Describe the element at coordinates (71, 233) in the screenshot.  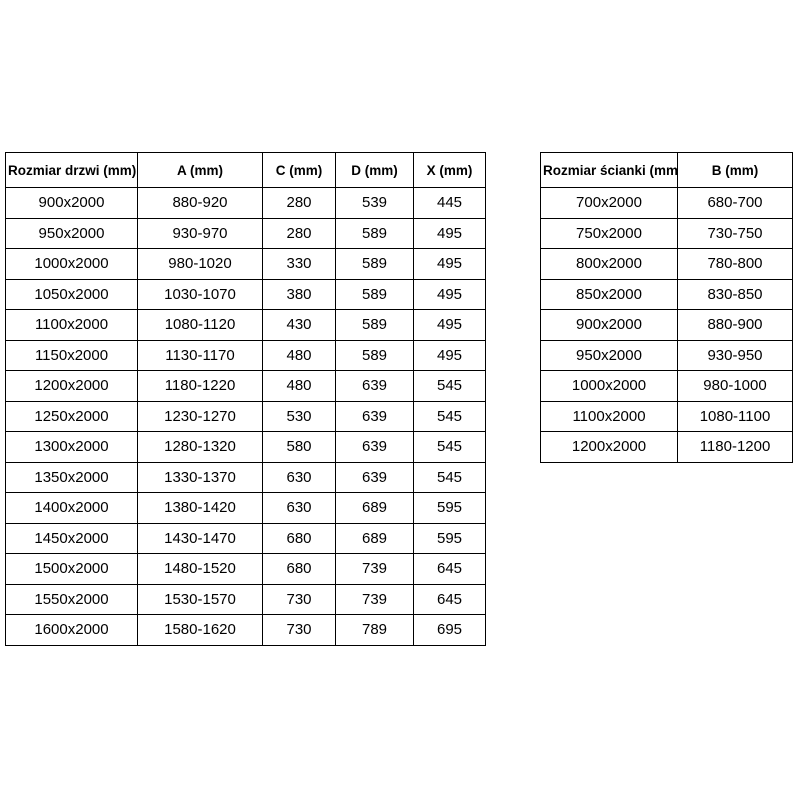
I see `table-cell: 950x2000` at that location.